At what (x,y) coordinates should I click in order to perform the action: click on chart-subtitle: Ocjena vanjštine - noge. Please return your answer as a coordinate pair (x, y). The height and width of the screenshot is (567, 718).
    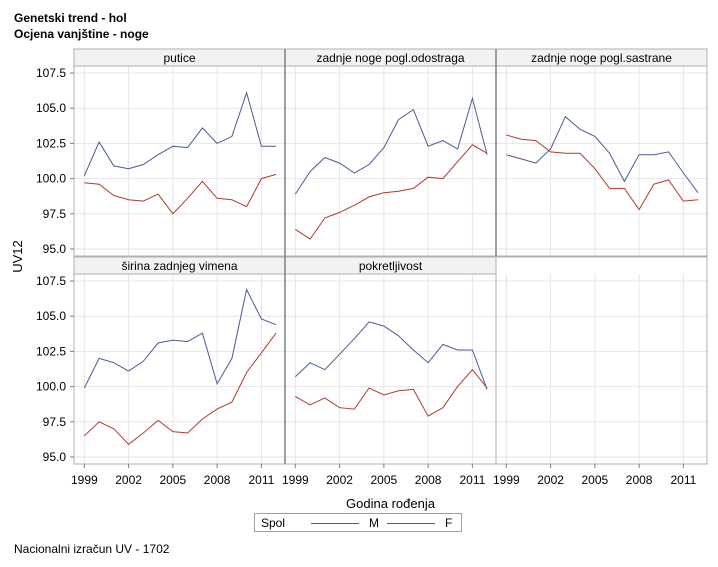
    Looking at the image, I should click on (81, 34).